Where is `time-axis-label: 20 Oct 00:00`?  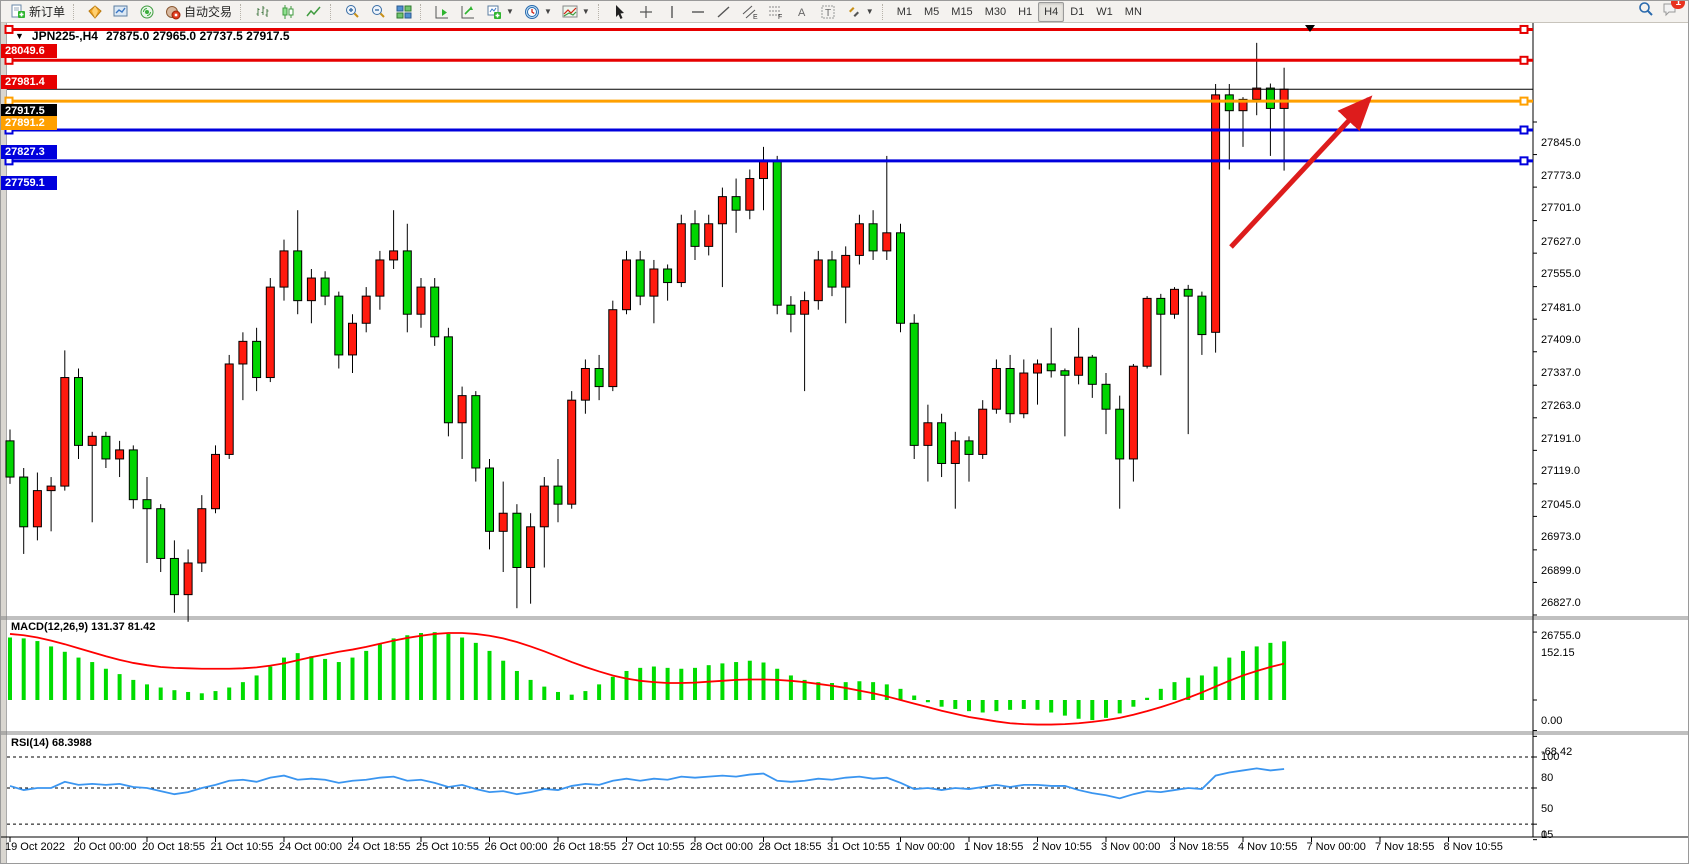
time-axis-label: 20 Oct 00:00 is located at coordinates (105, 847).